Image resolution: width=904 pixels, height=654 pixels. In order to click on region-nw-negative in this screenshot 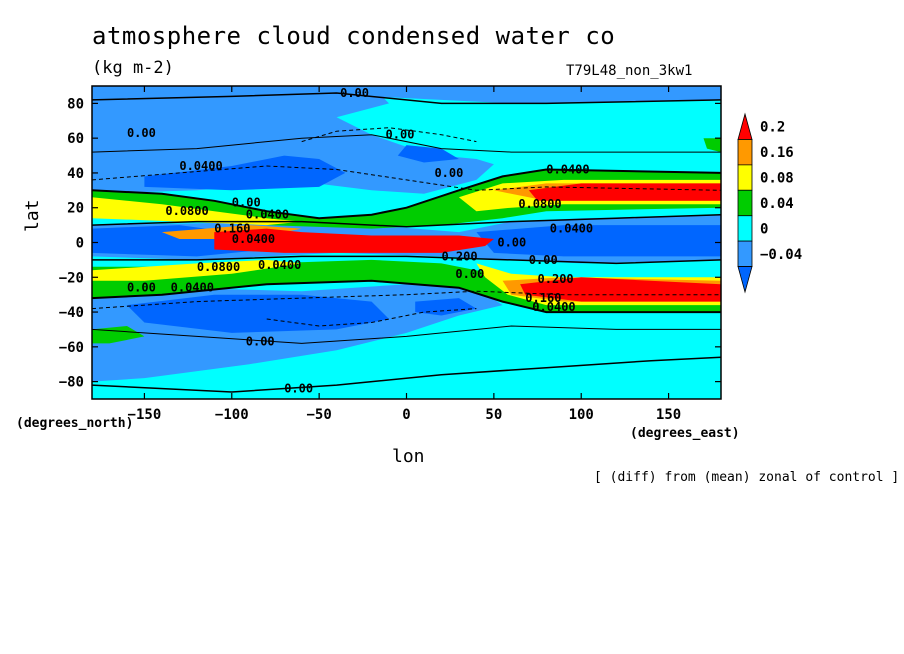, I will do `click(293, 140)`.